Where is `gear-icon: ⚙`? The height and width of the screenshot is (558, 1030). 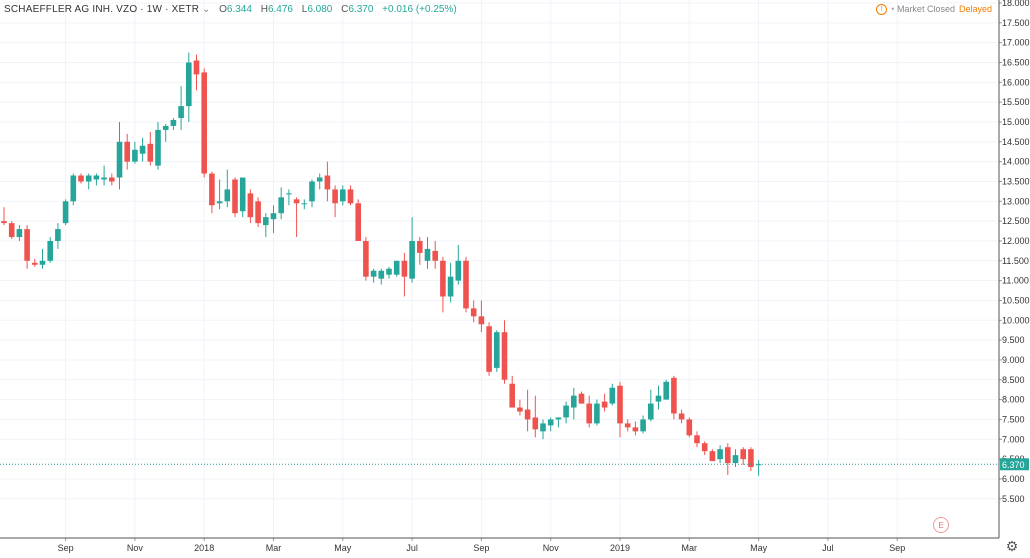
gear-icon: ⚙ is located at coordinates (1012, 546).